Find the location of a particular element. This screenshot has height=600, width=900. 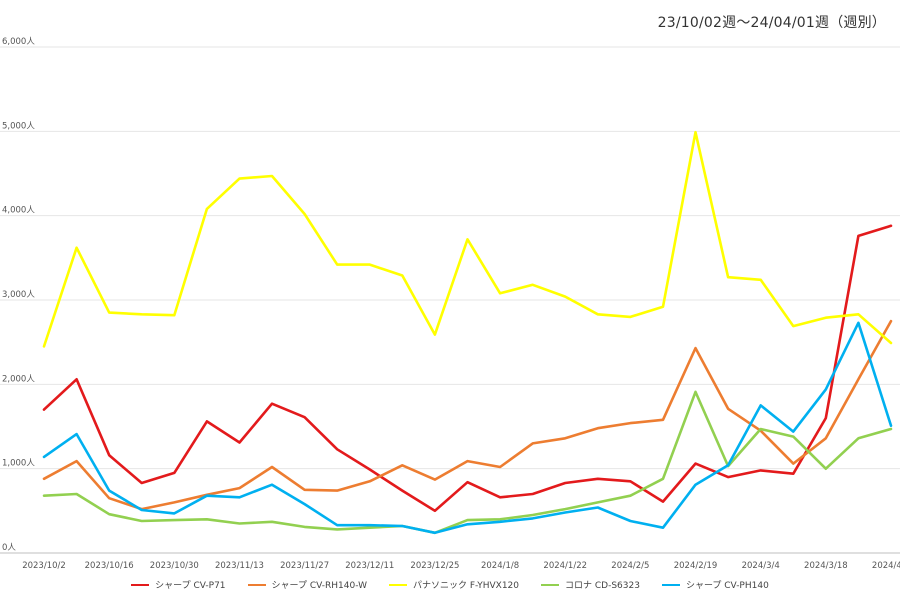

y-axis-tick-labels: 0人 1,000人 2,000人 3,000人 4,000人 5,000人 6,000人 is located at coordinates (18, 295).